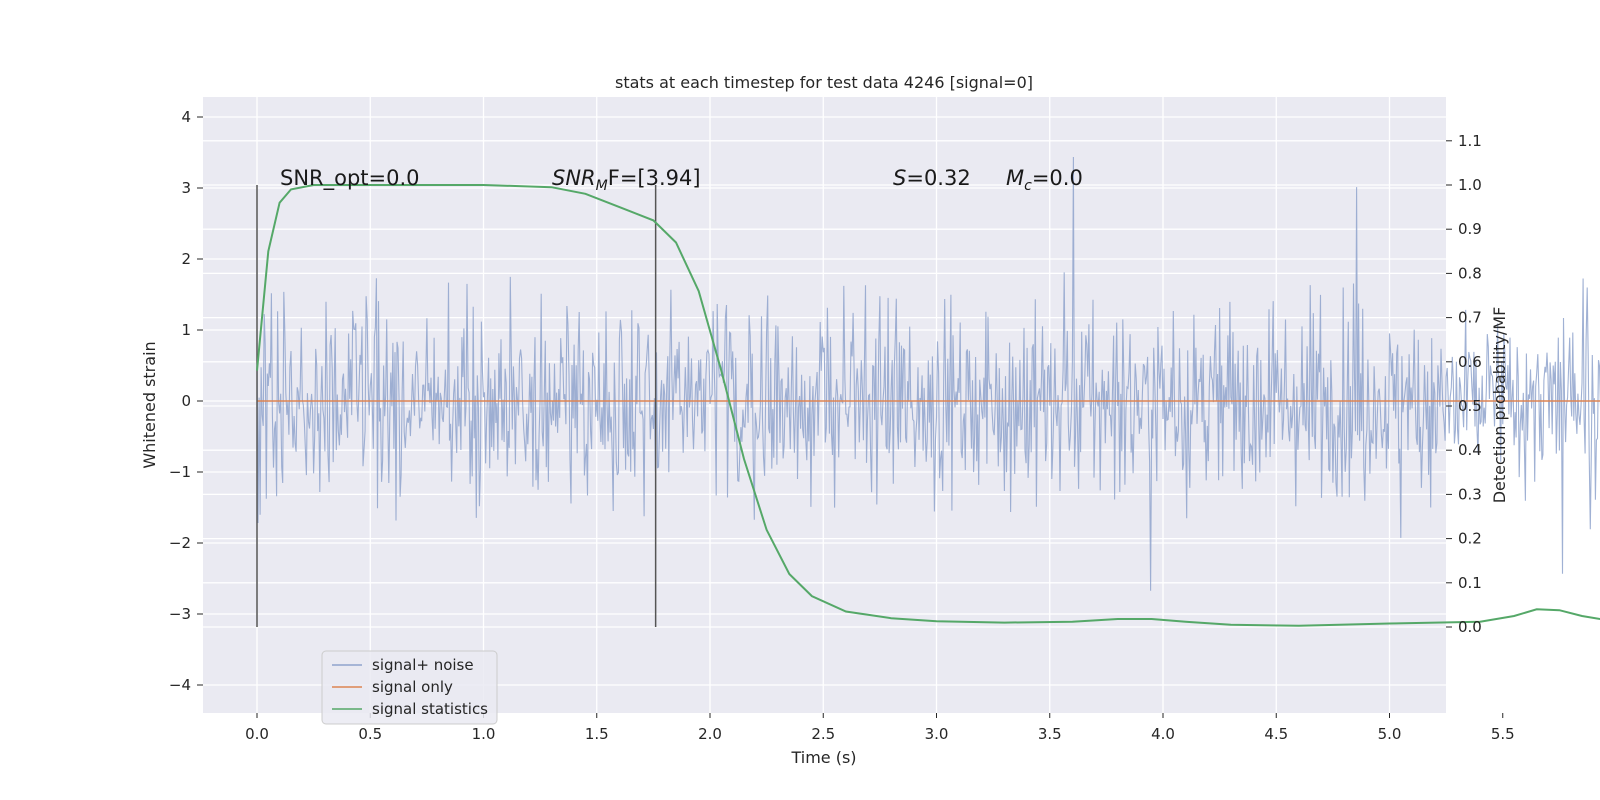 This screenshot has height=800, width=1600. Describe the element at coordinates (186, 259) in the screenshot. I see `y-tick-label: 2` at that location.